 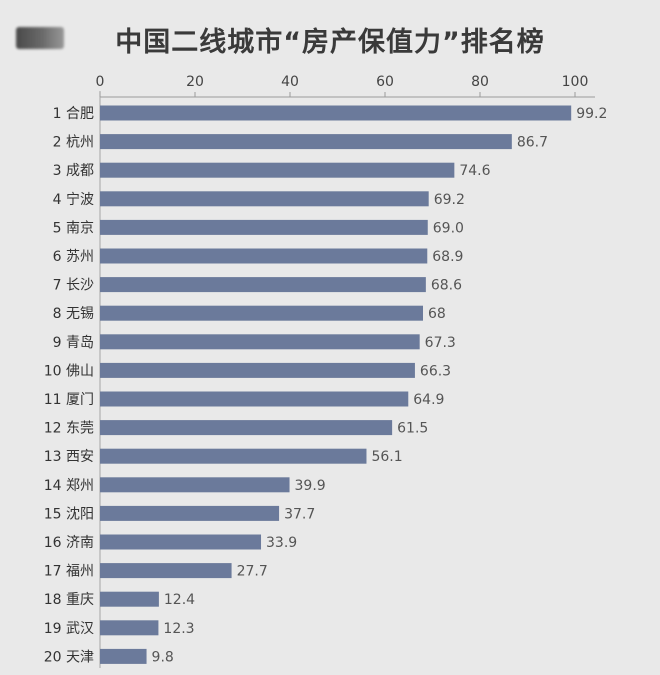 I want to click on category-label: 12 东莞, so click(x=69, y=429).